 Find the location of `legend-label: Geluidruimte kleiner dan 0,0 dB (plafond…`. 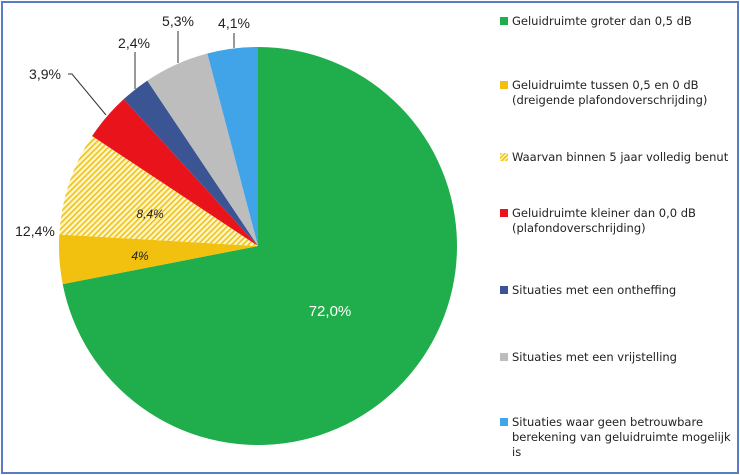

legend-label: Geluidruimte kleiner dan 0,0 dB (plafond… is located at coordinates (604, 220).